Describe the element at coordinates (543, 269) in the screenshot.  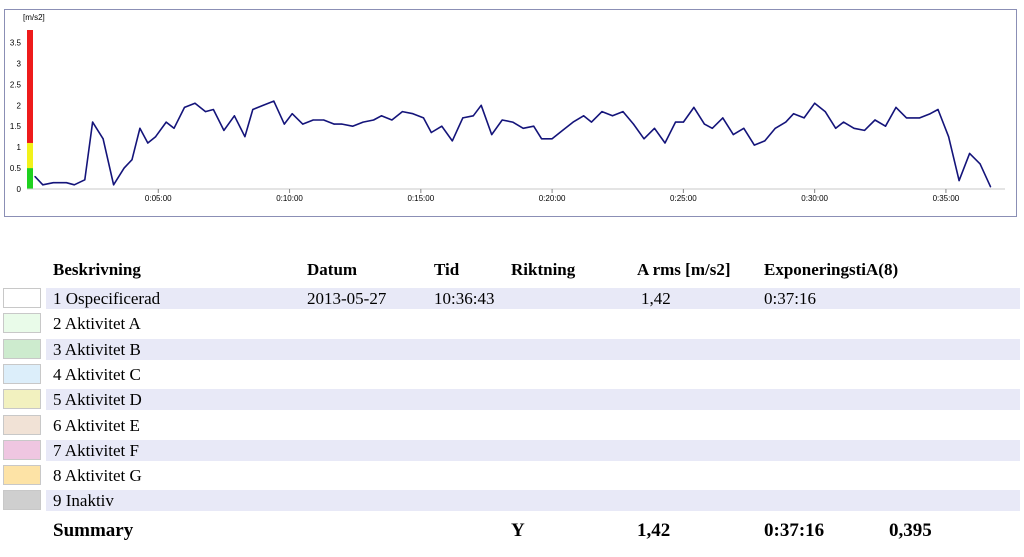
I see `header-riktning: Riktning` at that location.